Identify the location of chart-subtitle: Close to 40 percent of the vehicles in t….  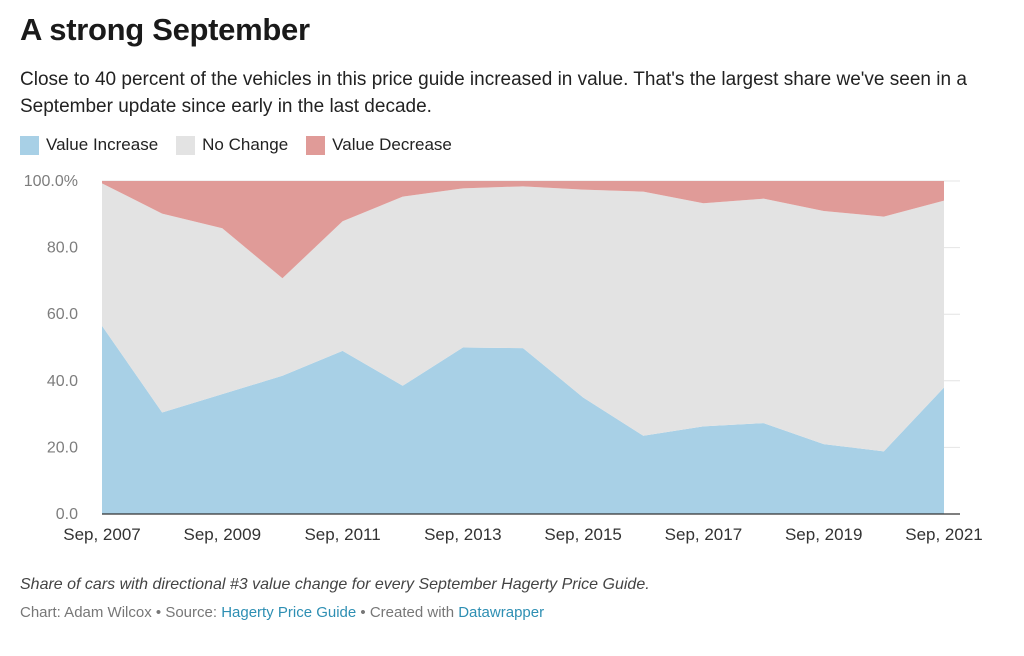
(493, 93).